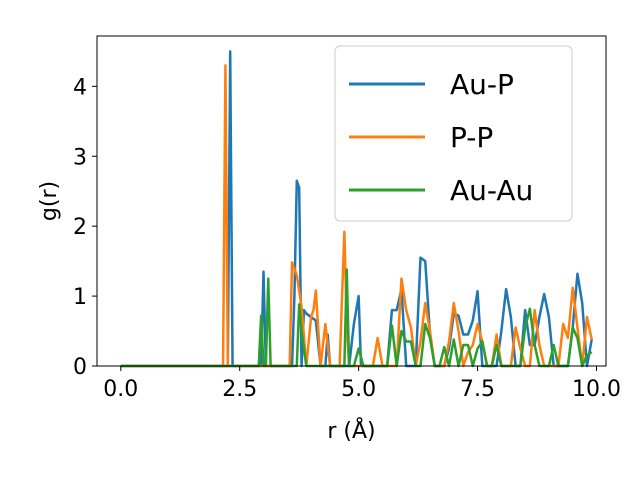 The width and height of the screenshot is (640, 480). What do you see at coordinates (49, 201) in the screenshot?
I see `y-axis-label: g(r)` at bounding box center [49, 201].